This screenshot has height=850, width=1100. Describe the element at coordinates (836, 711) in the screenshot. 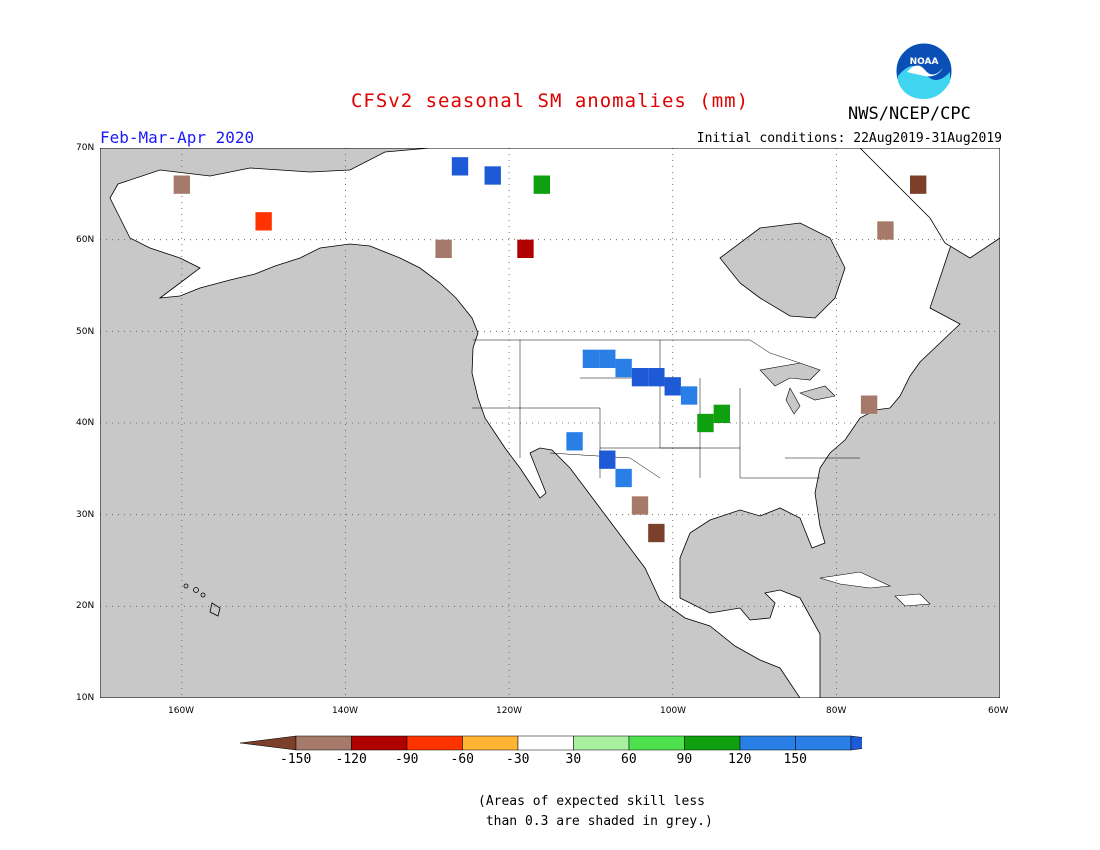

I see `lon-label-80w: 80W` at that location.